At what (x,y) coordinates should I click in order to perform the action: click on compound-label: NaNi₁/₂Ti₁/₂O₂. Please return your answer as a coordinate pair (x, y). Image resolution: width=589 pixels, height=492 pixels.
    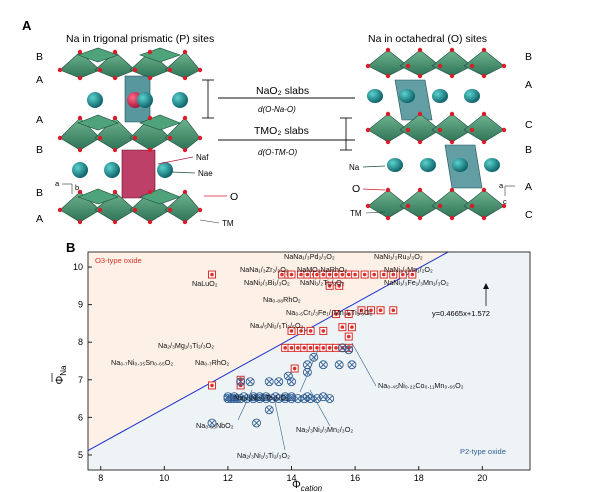
    Looking at the image, I should click on (322, 282).